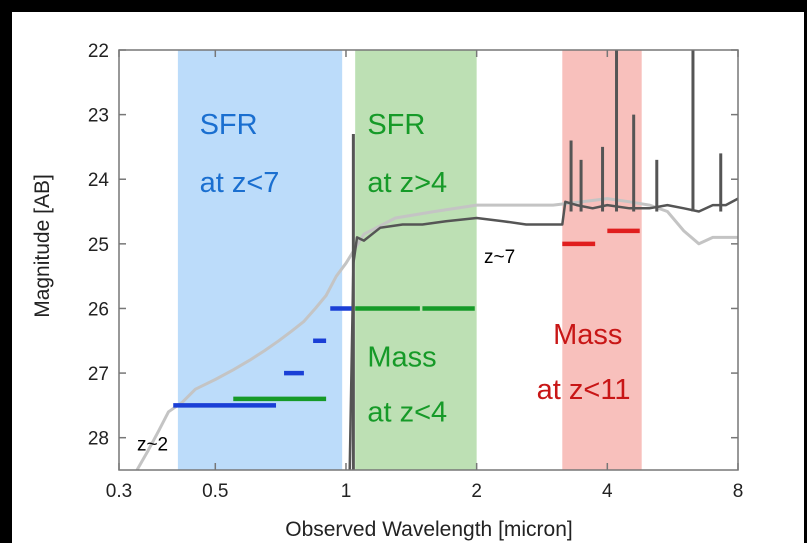  Describe the element at coordinates (476, 491) in the screenshot. I see `x-tick-label-3: 2` at that location.